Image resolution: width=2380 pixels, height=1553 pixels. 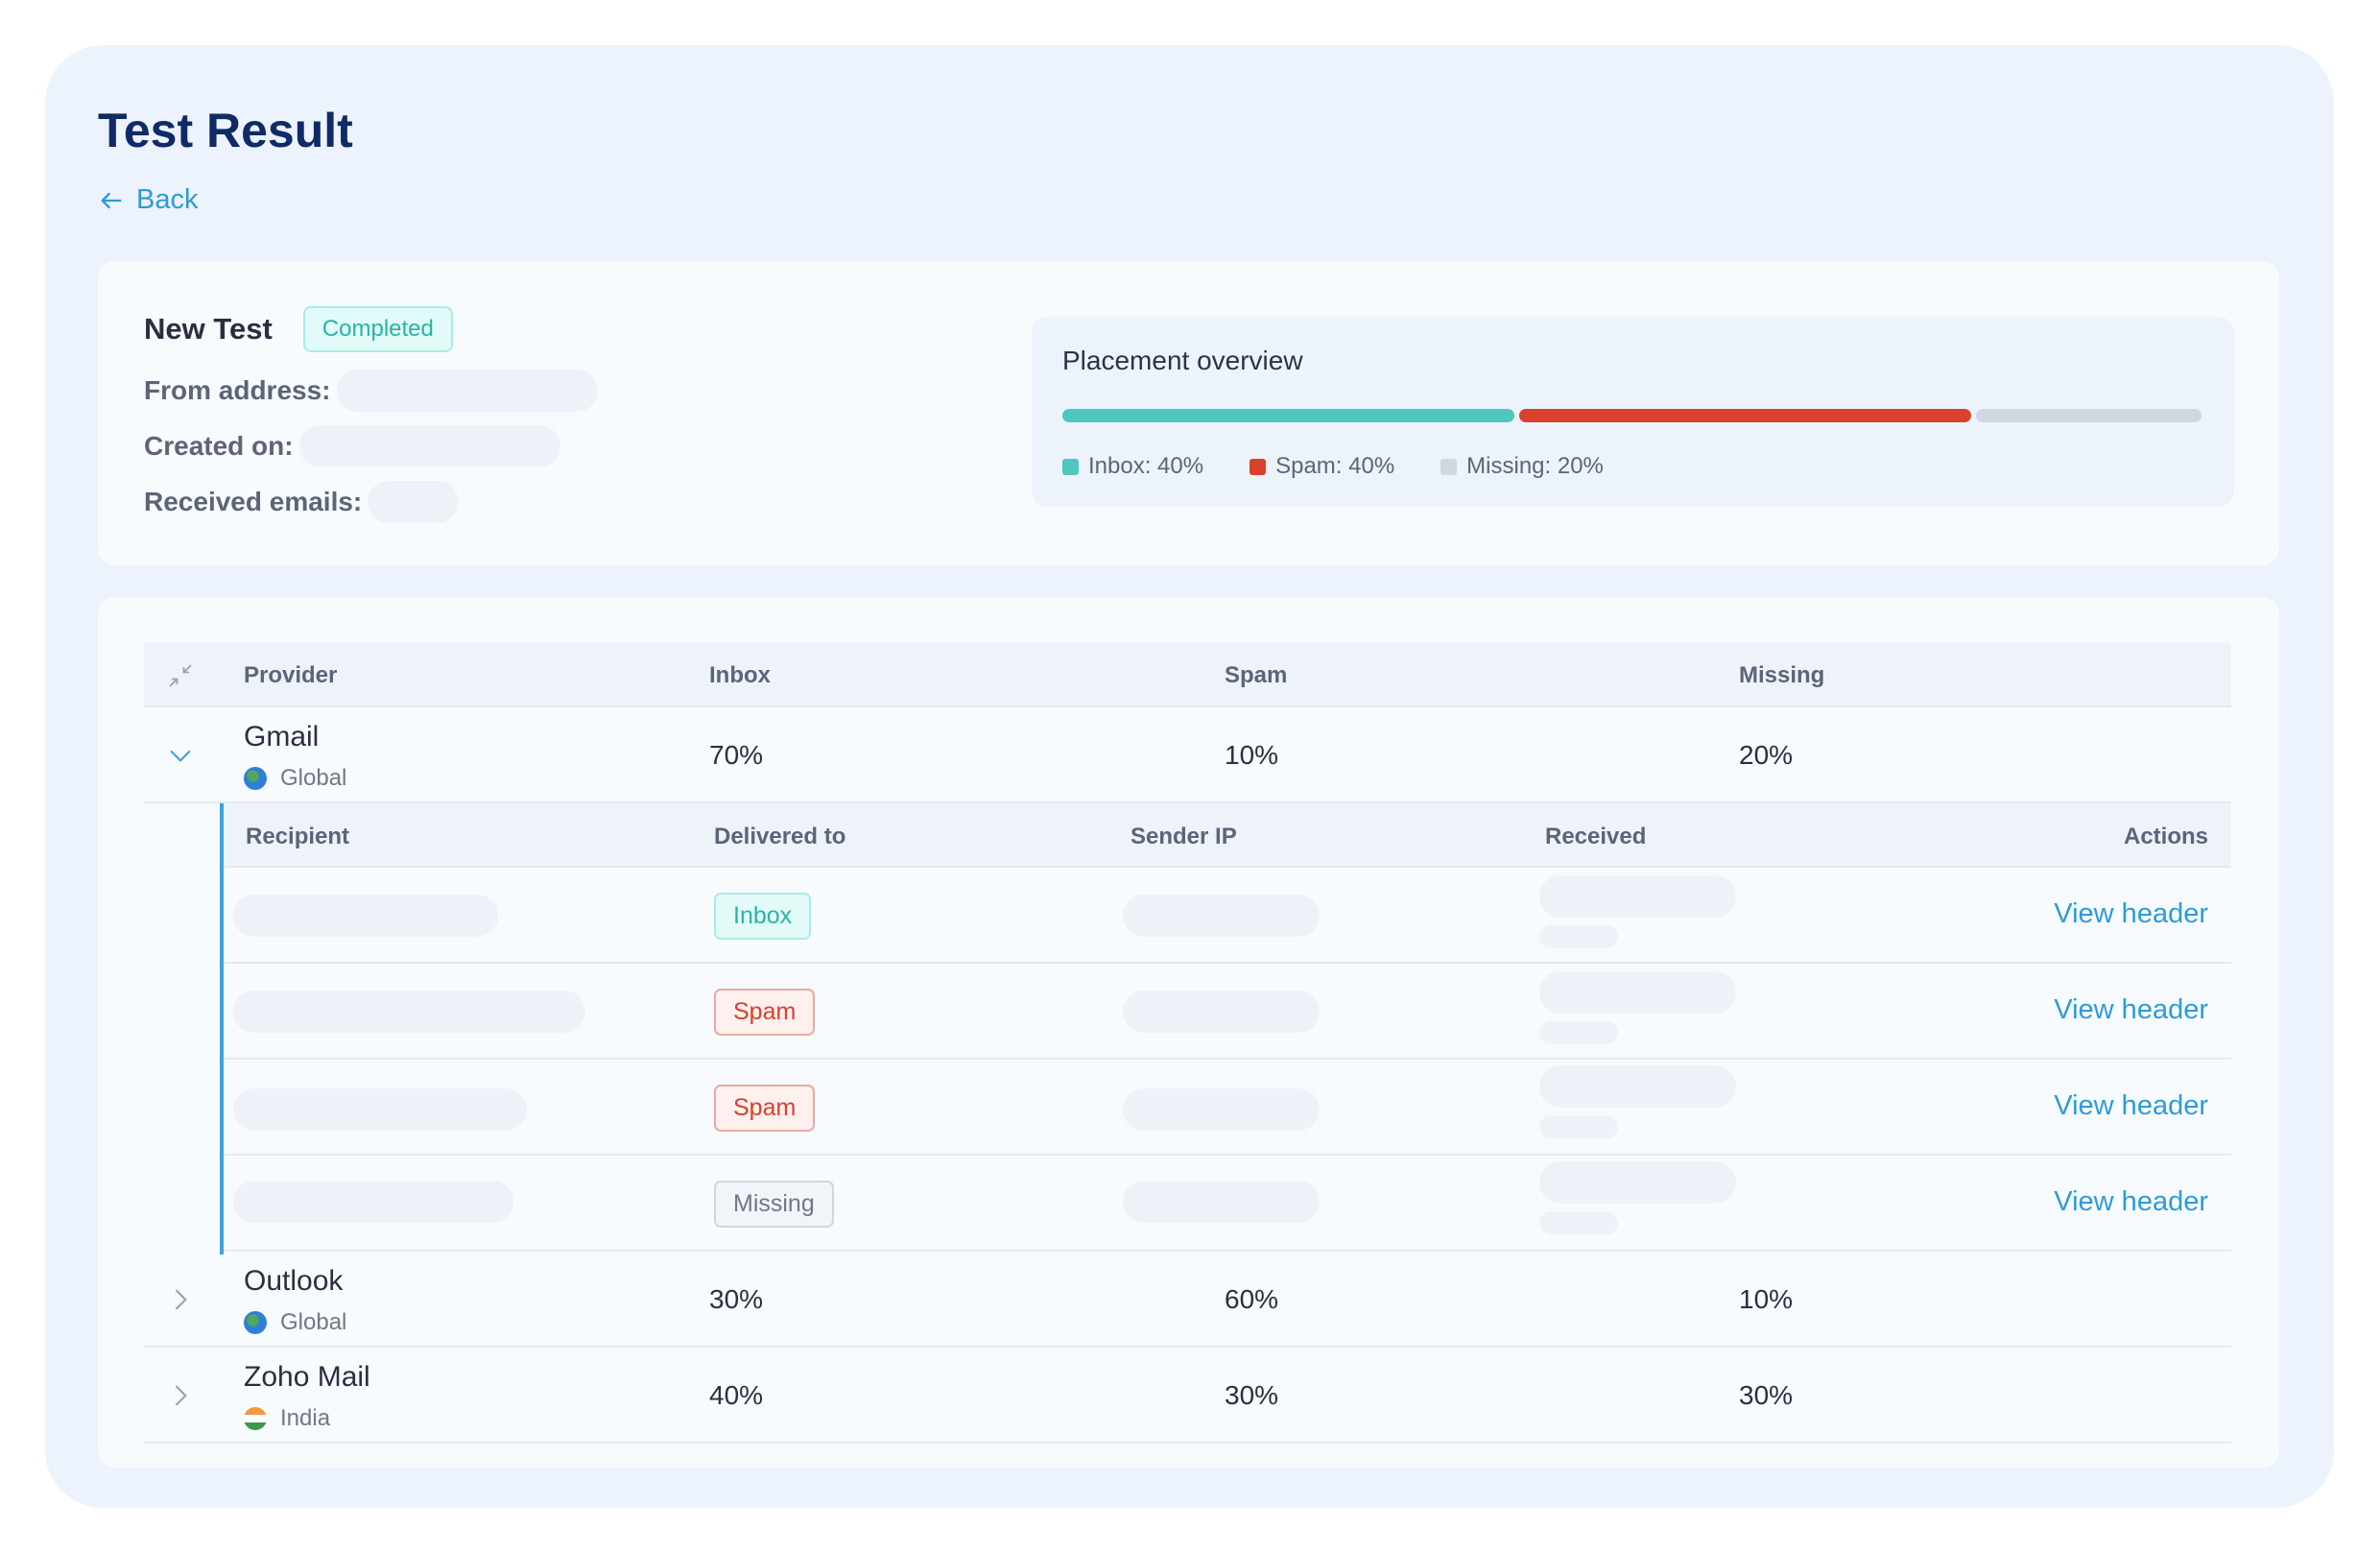 What do you see at coordinates (378, 329) in the screenshot?
I see `status-badge: Completed` at bounding box center [378, 329].